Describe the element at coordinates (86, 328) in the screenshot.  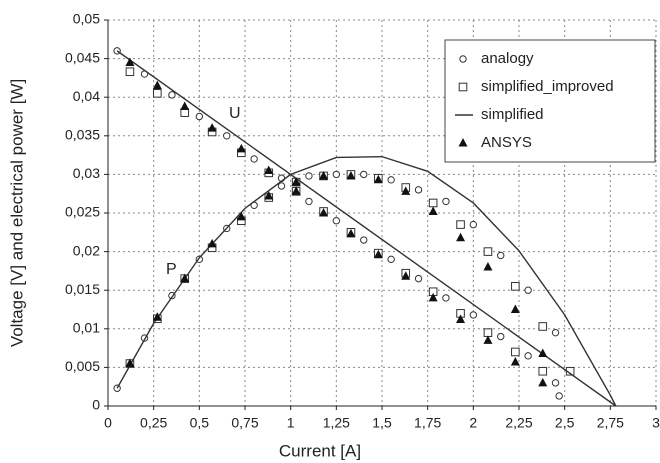
I see `y-tick-label: 0,01` at that location.